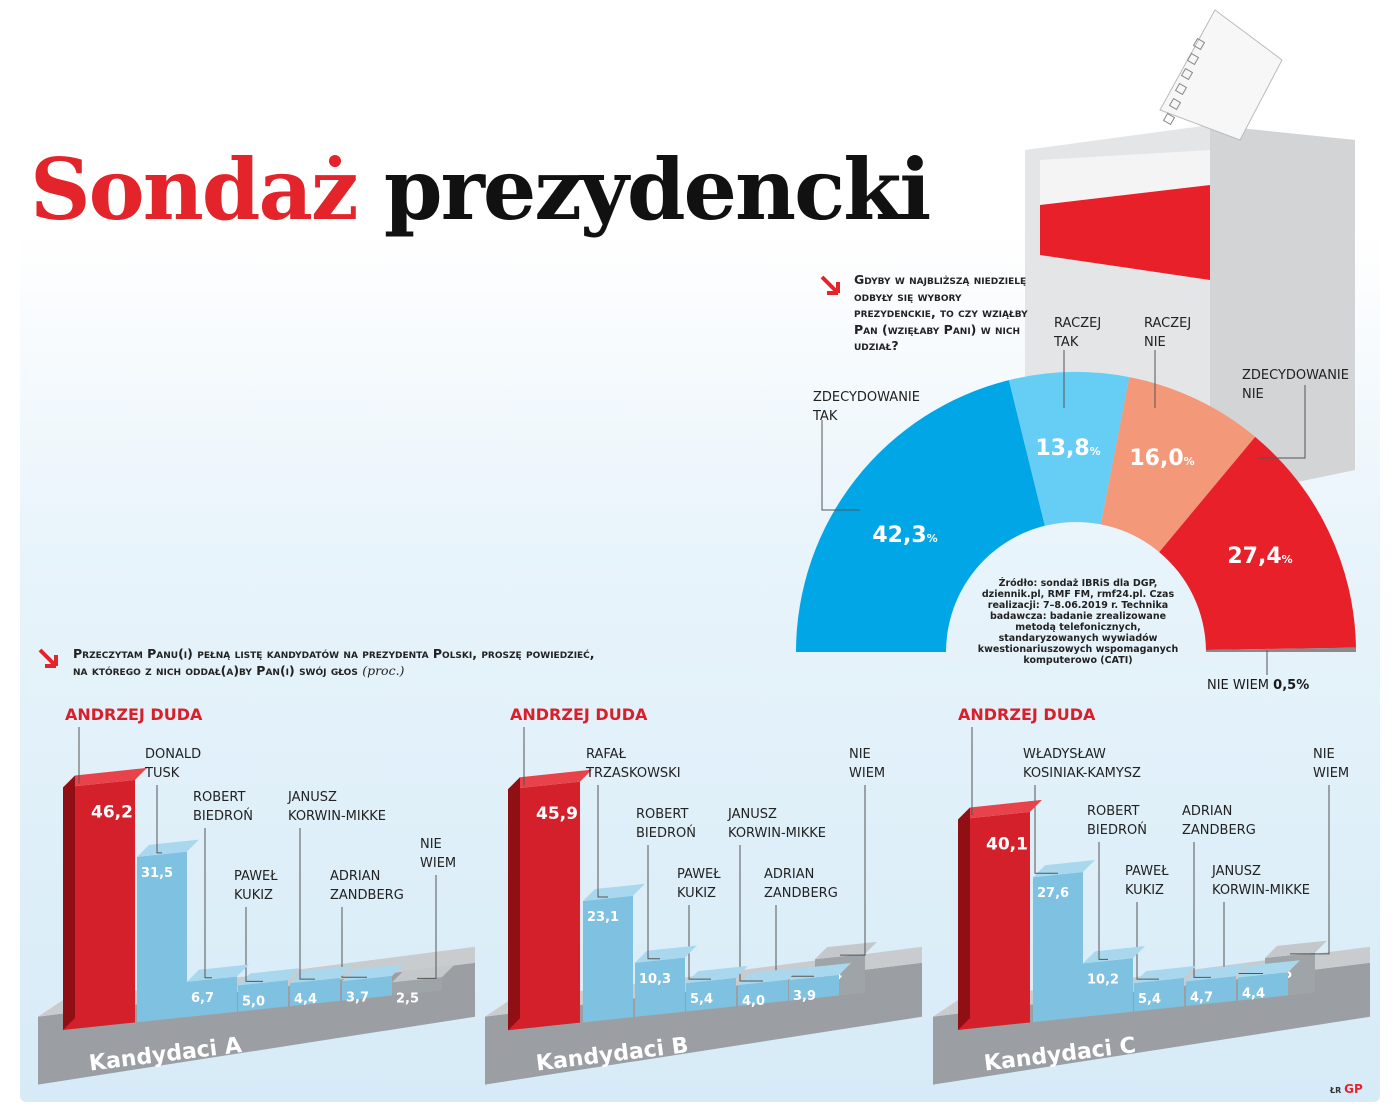 The height and width of the screenshot is (1112, 1400). Describe the element at coordinates (1168, 333) in the screenshot. I see `donut-category-label: RACZEJ NIE` at that location.